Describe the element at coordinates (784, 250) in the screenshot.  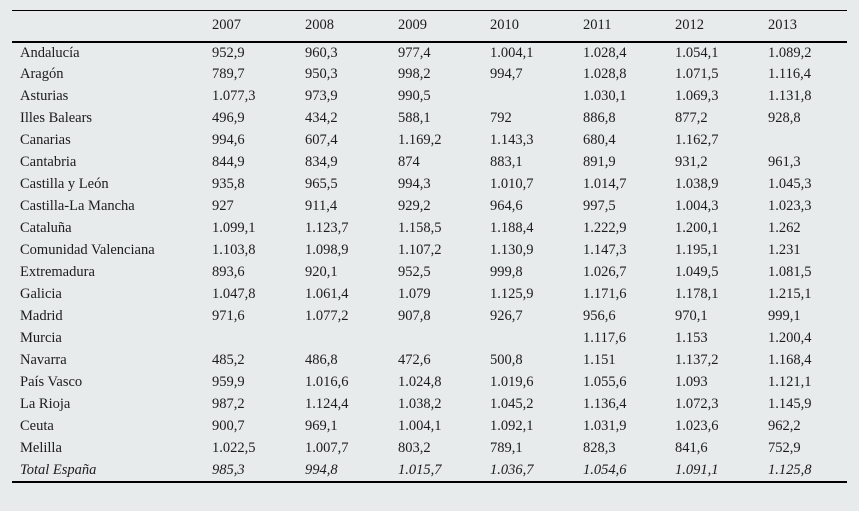
I see `value-cell: 1.231` at that location.